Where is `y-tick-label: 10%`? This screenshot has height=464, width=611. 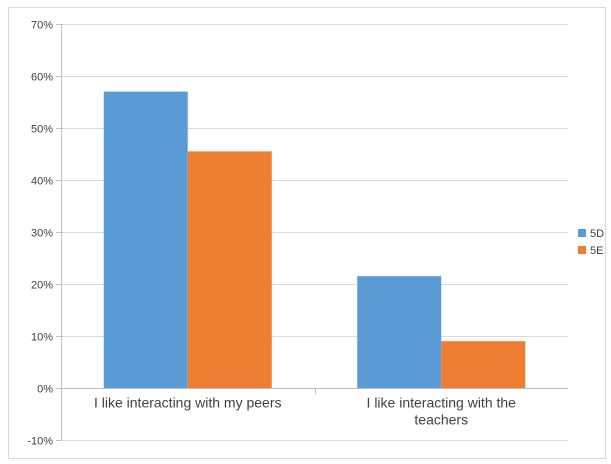 y-tick-label: 10% is located at coordinates (42, 338).